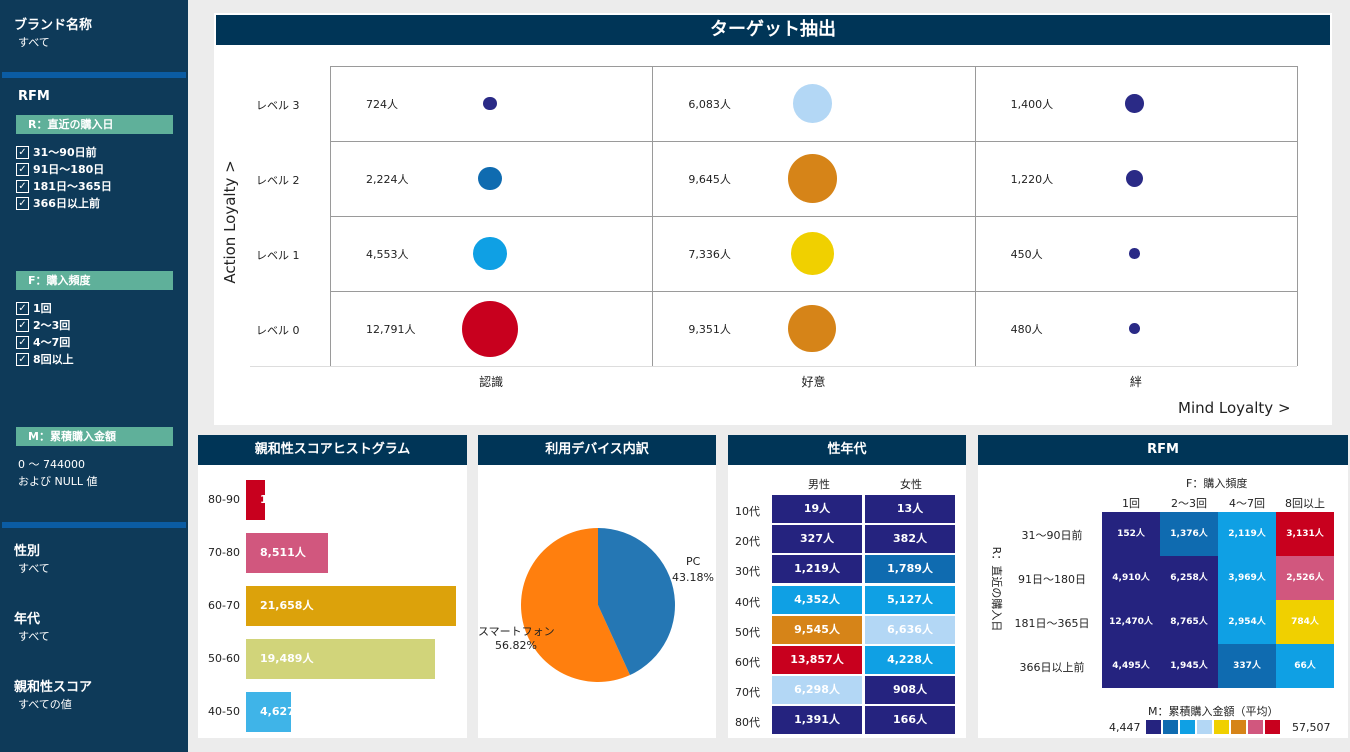 The height and width of the screenshot is (752, 1350). I want to click on rfm-cell: 784人, so click(1305, 622).